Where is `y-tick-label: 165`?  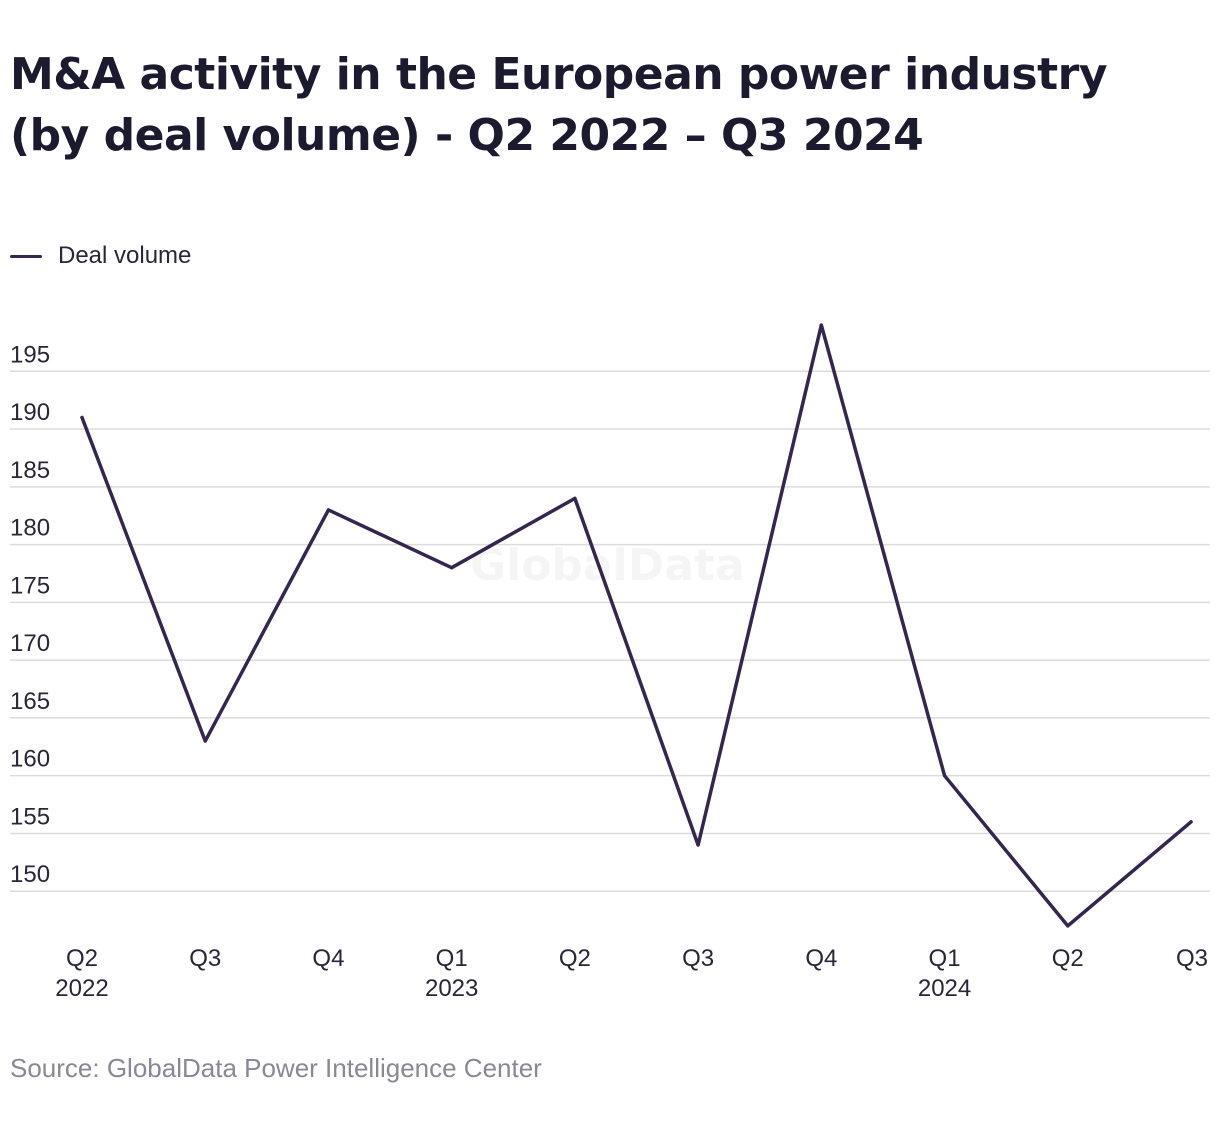
y-tick-label: 165 is located at coordinates (30, 701).